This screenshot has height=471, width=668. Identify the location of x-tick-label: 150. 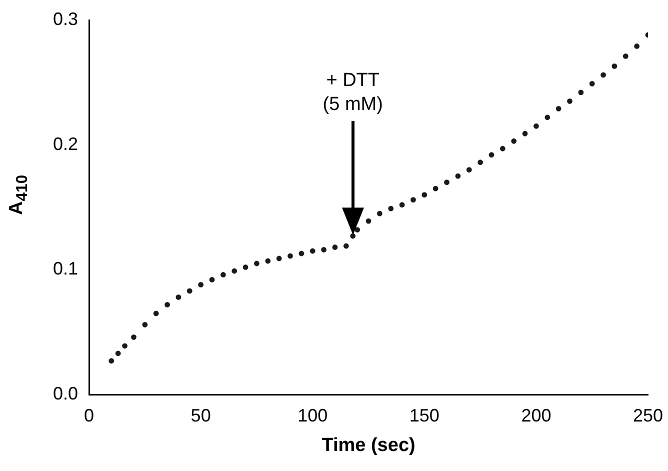
(424, 415).